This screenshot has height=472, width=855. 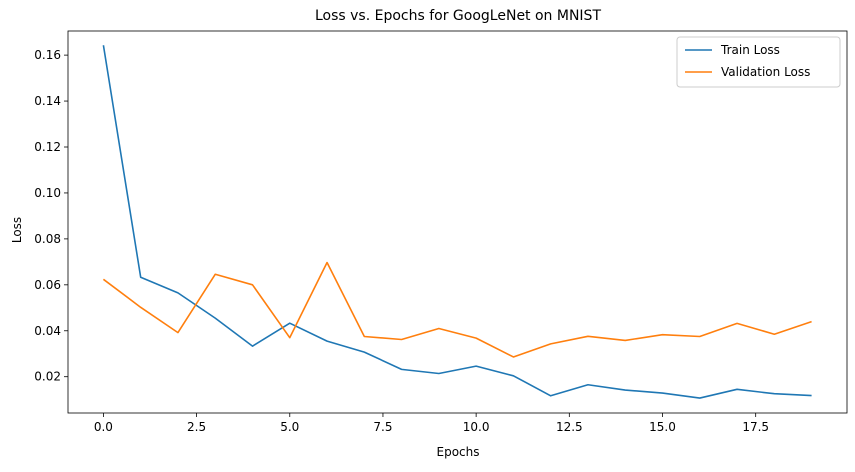 I want to click on x-axis-label: Epochs, so click(x=458, y=452).